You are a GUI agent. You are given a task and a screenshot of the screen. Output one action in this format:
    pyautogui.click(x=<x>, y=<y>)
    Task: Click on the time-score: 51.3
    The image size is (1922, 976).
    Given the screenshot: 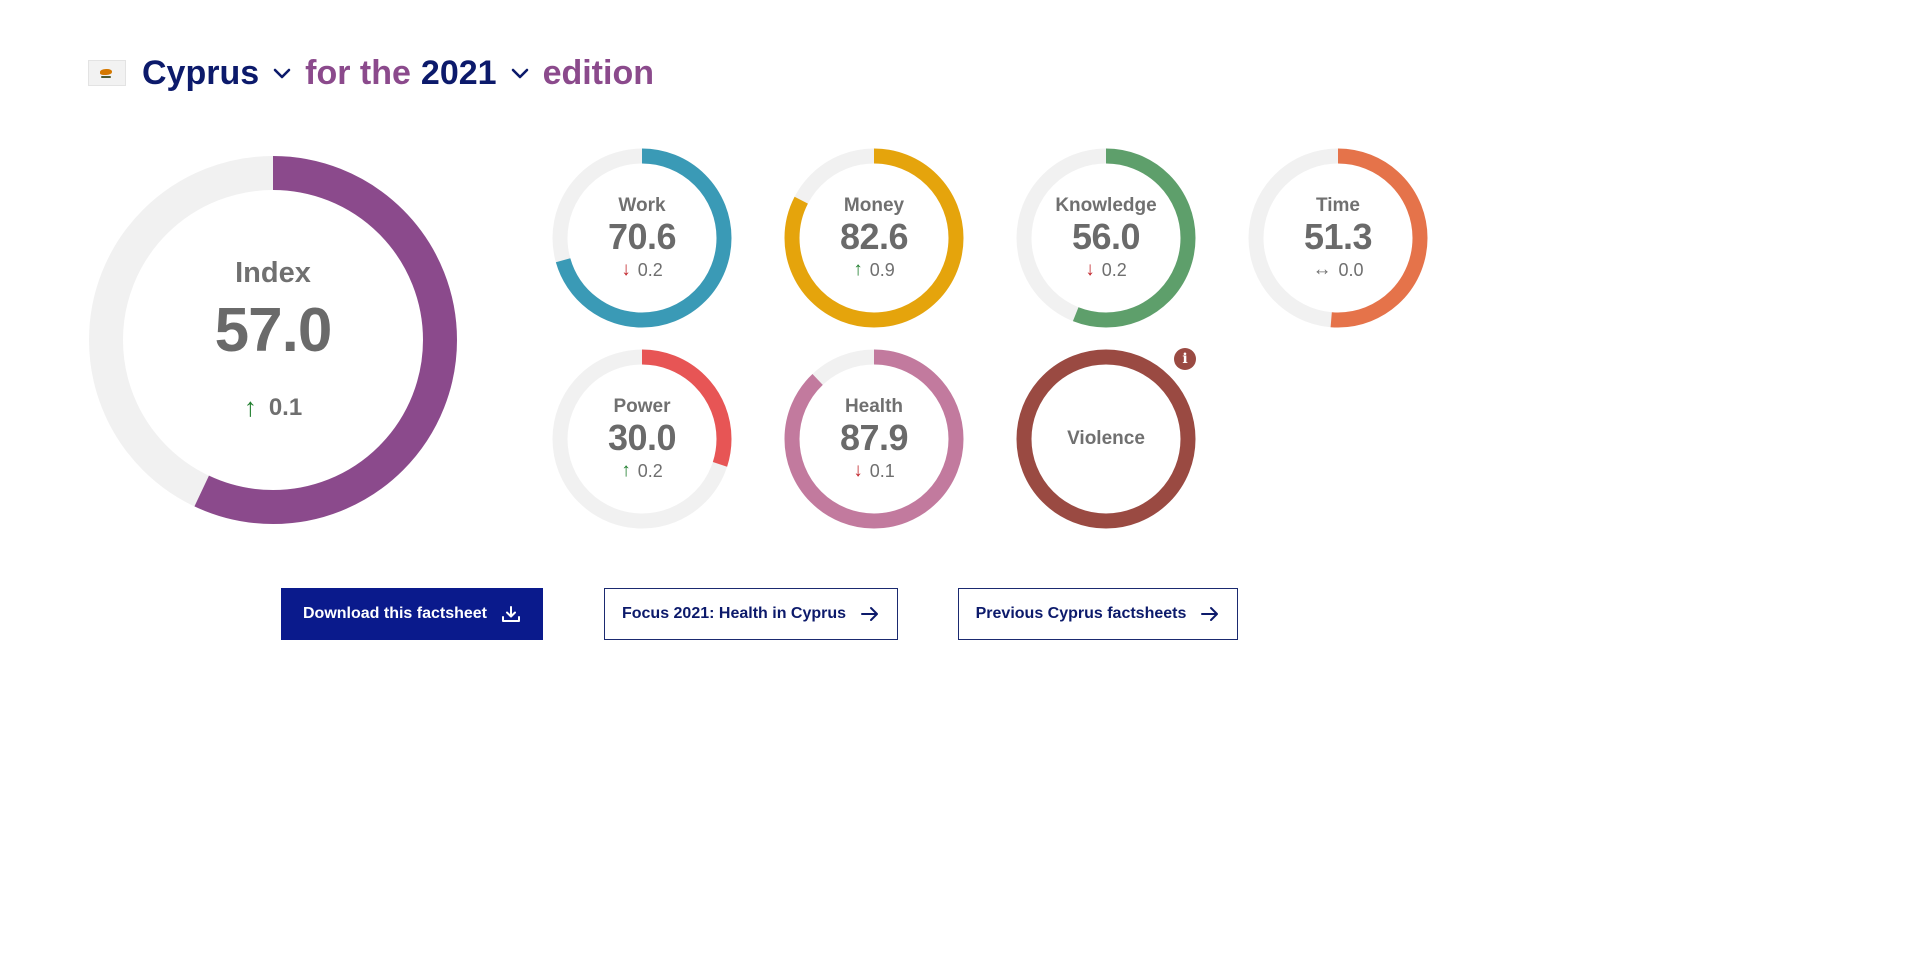 What is the action you would take?
    pyautogui.click(x=1338, y=236)
    